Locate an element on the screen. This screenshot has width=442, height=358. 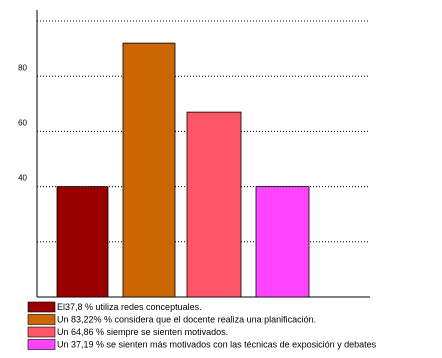
y-tick-label: 40 is located at coordinates (22, 178).